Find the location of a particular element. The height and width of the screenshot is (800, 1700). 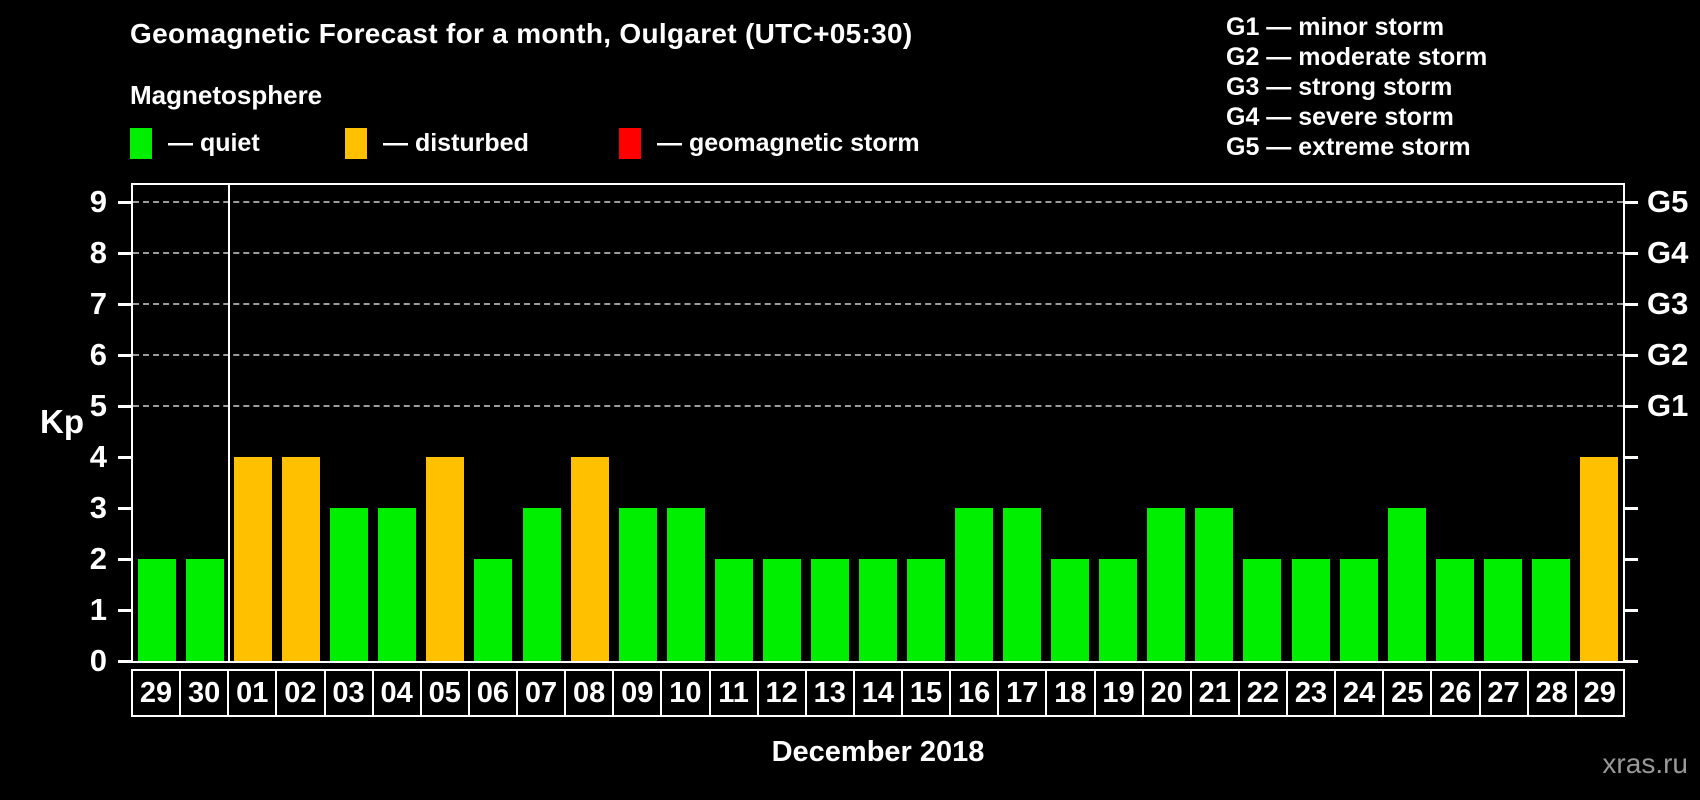

day-label: 12 is located at coordinates (783, 693).